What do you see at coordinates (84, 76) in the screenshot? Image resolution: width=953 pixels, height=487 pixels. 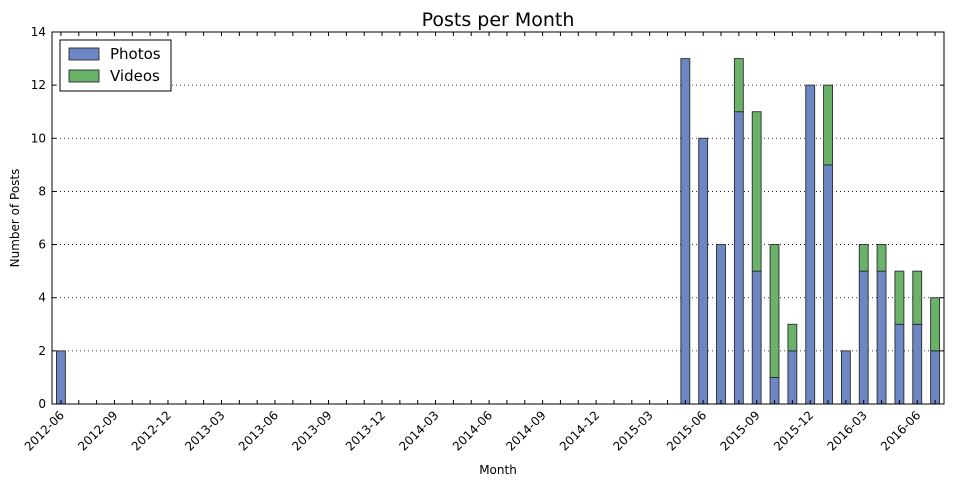 I see `legend-swatch-videos` at bounding box center [84, 76].